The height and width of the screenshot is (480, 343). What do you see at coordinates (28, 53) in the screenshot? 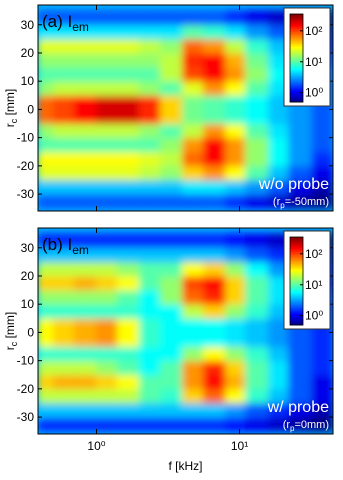
I see `y-tick-label: 20` at bounding box center [28, 53].